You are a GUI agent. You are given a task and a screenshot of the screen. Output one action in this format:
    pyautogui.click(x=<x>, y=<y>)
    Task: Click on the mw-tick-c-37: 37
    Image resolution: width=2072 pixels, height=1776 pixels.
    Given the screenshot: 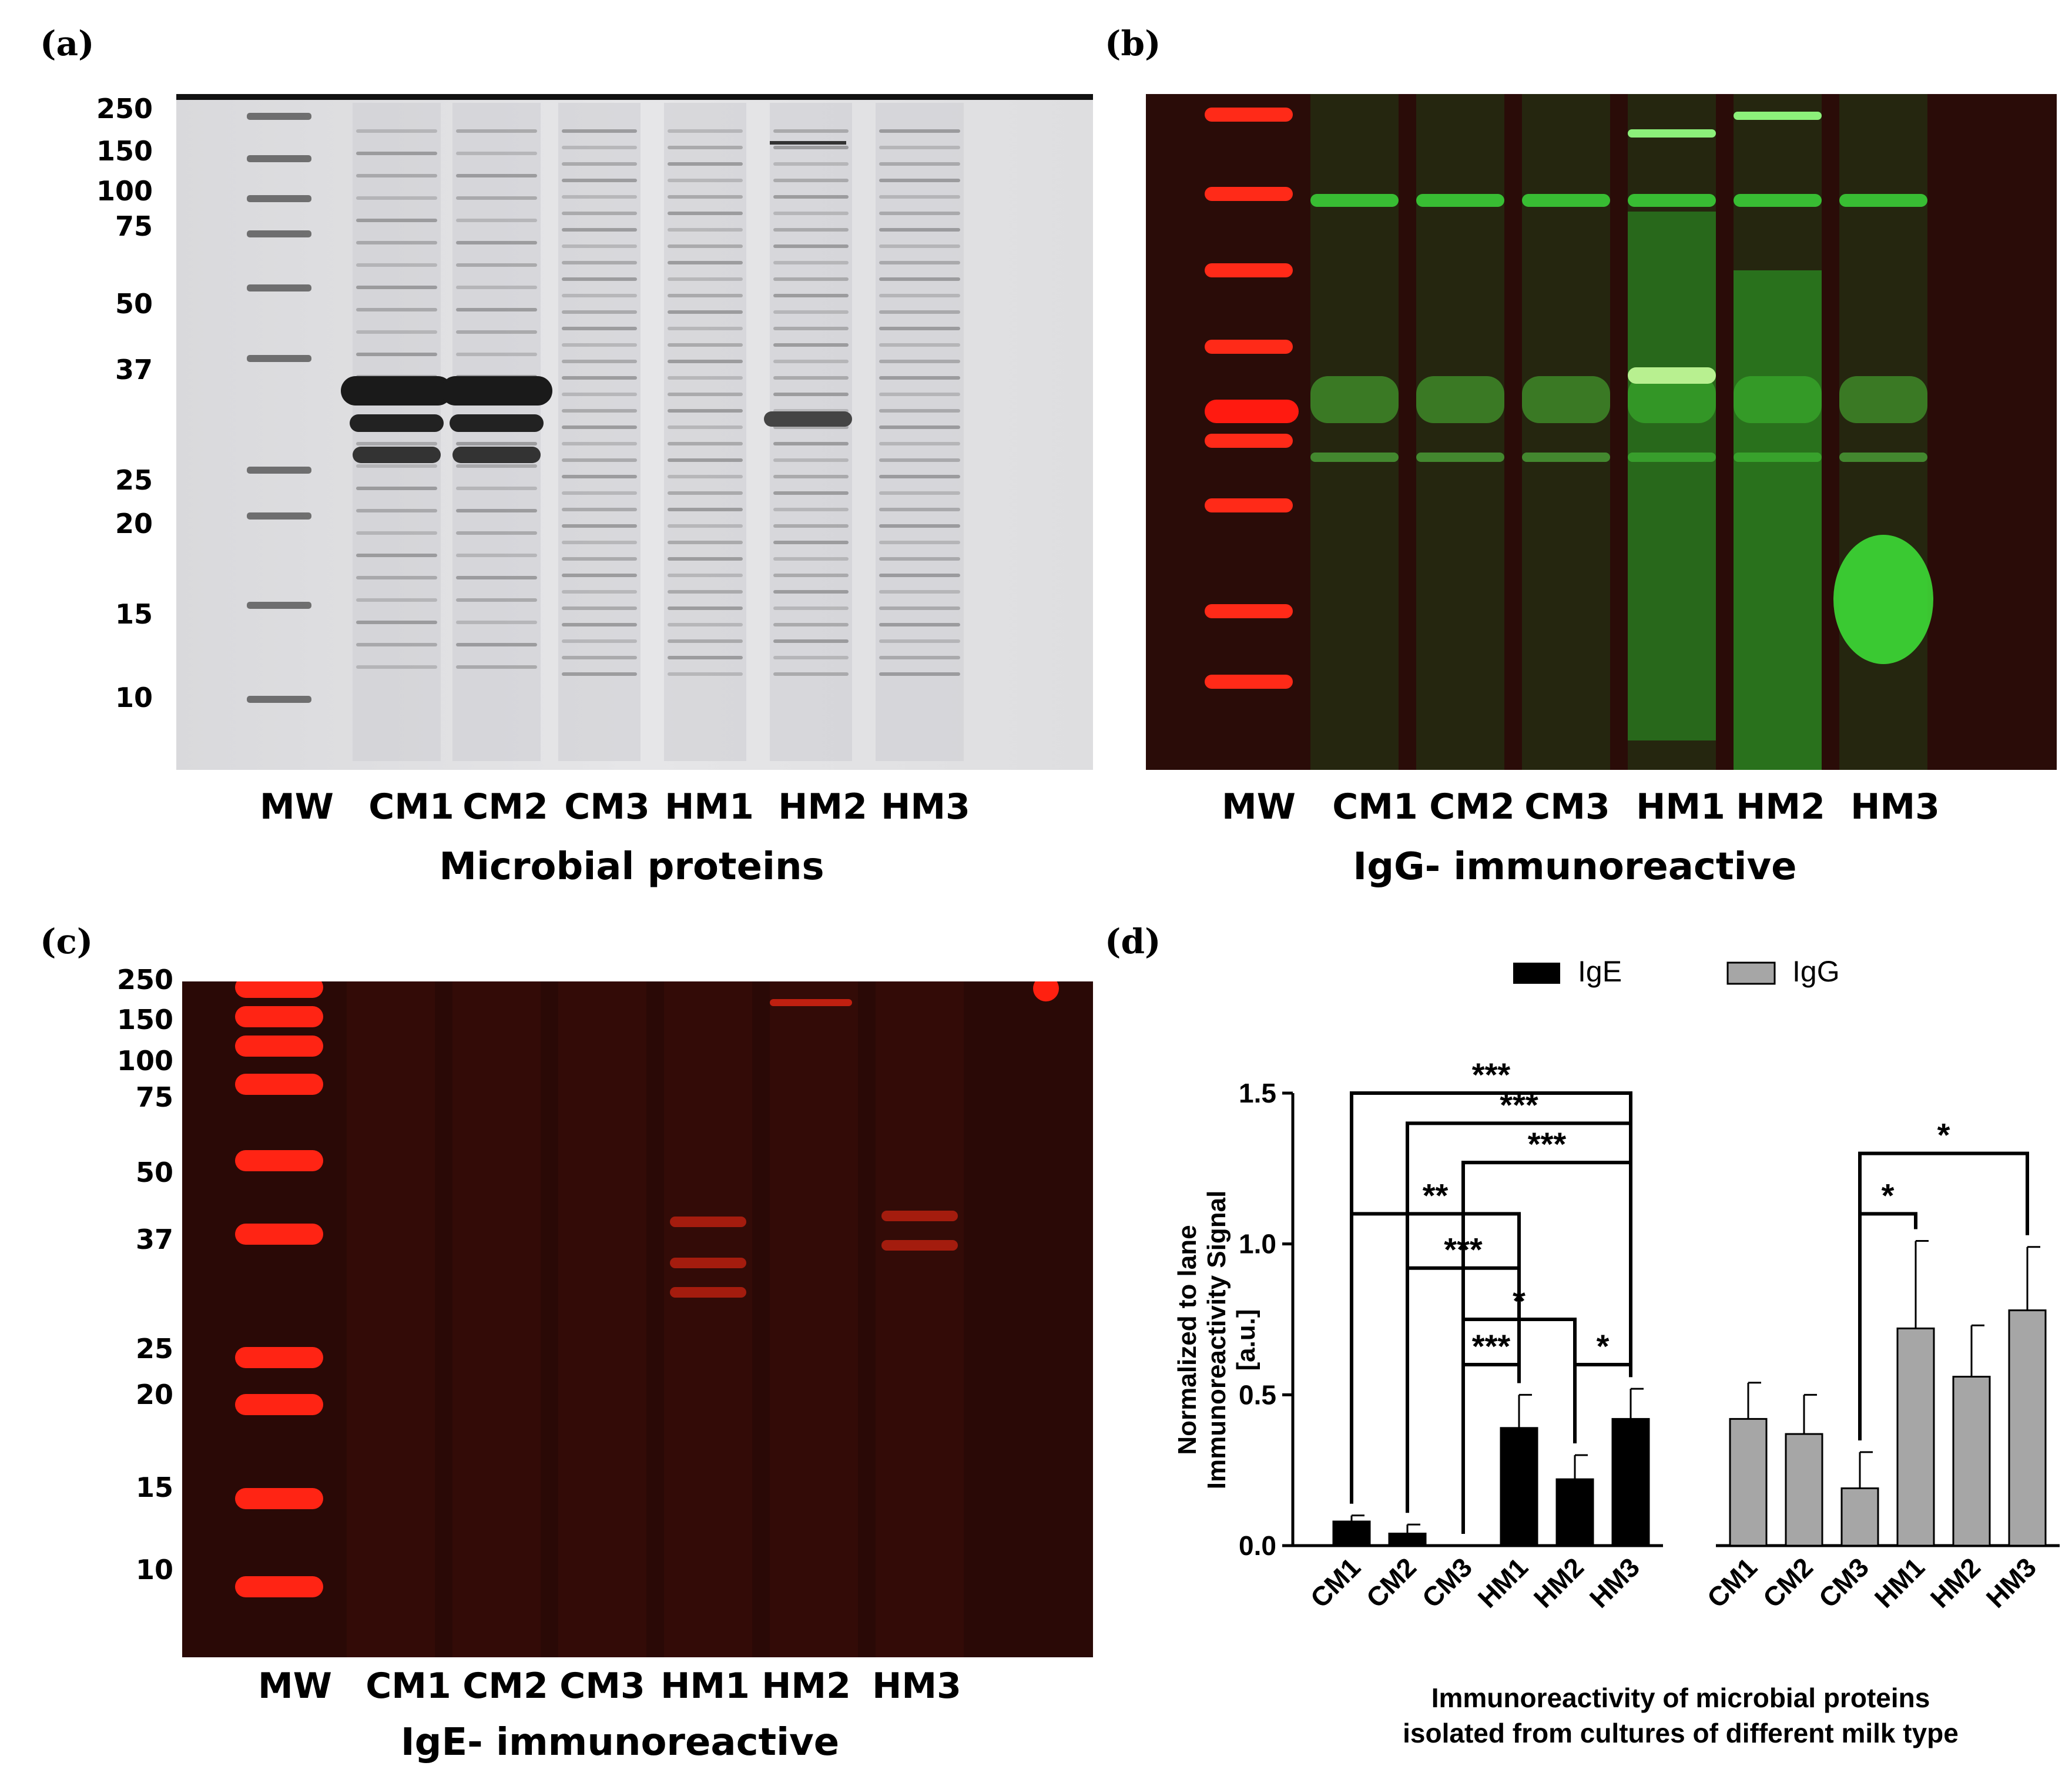 What is the action you would take?
    pyautogui.click(x=154, y=1240)
    